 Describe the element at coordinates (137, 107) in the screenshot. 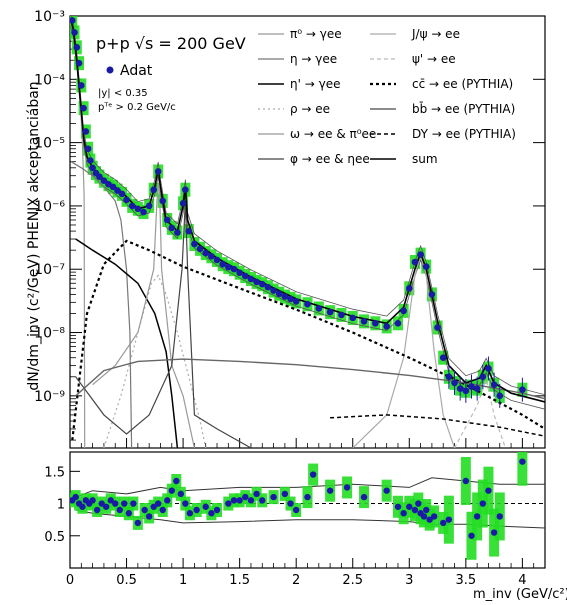

I see `cut-pt: pᵀᵉ > 0.2 GeV/c` at that location.